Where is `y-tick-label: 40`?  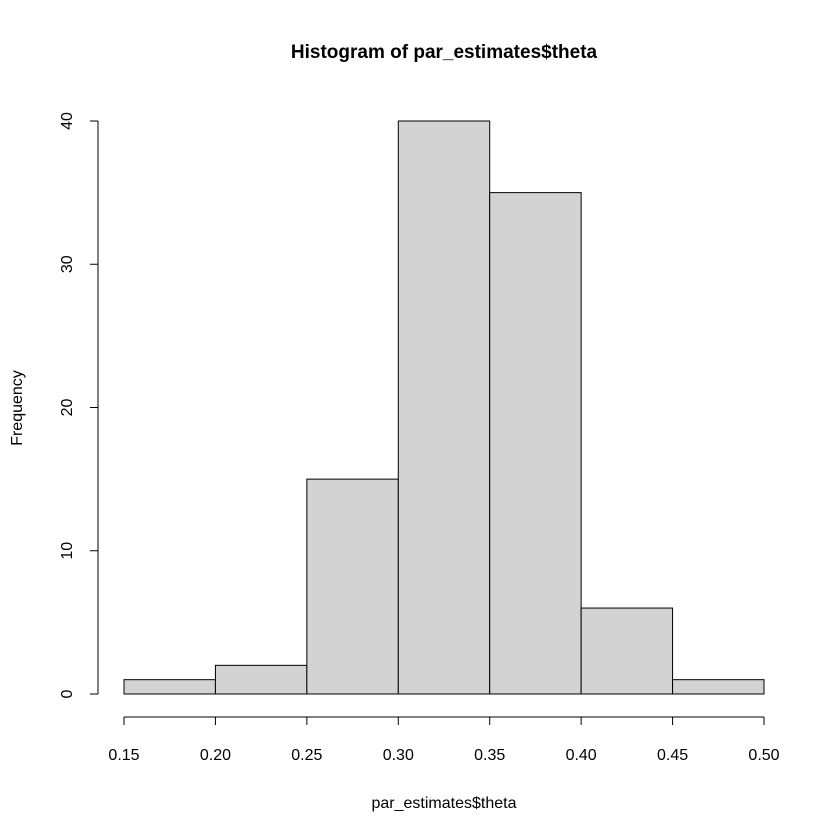 y-tick-label: 40 is located at coordinates (67, 121).